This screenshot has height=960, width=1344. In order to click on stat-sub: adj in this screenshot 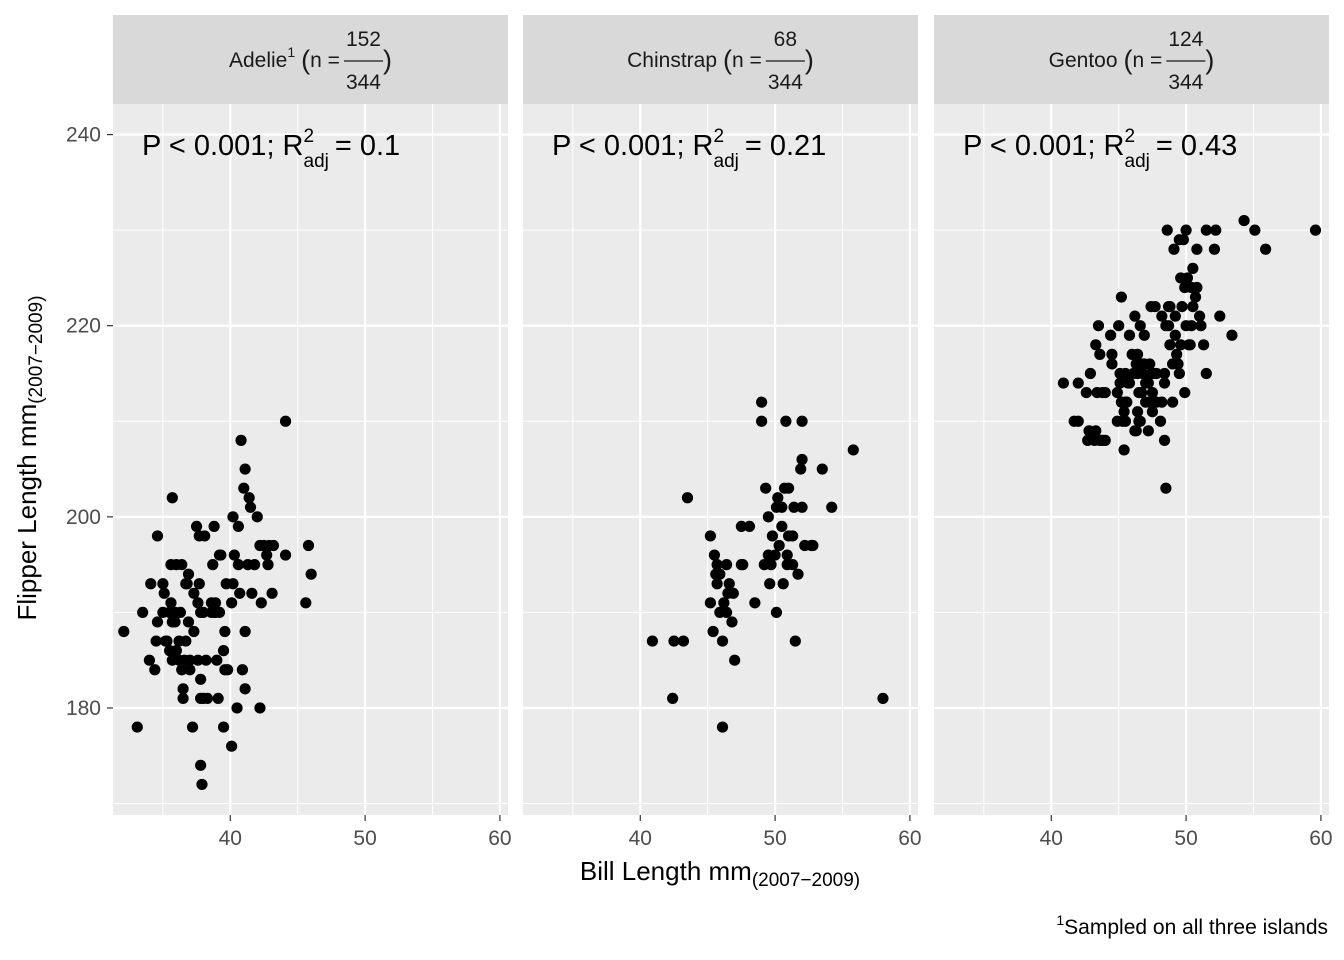, I will do `click(726, 161)`.